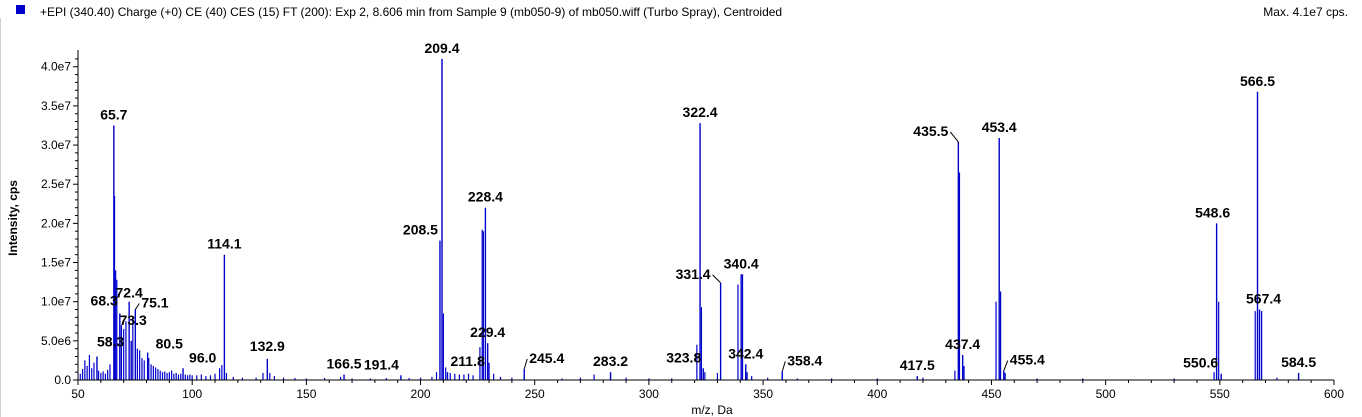 The height and width of the screenshot is (417, 1362). Describe the element at coordinates (110, 342) in the screenshot. I see `peak-label-58.3: 58.3` at that location.